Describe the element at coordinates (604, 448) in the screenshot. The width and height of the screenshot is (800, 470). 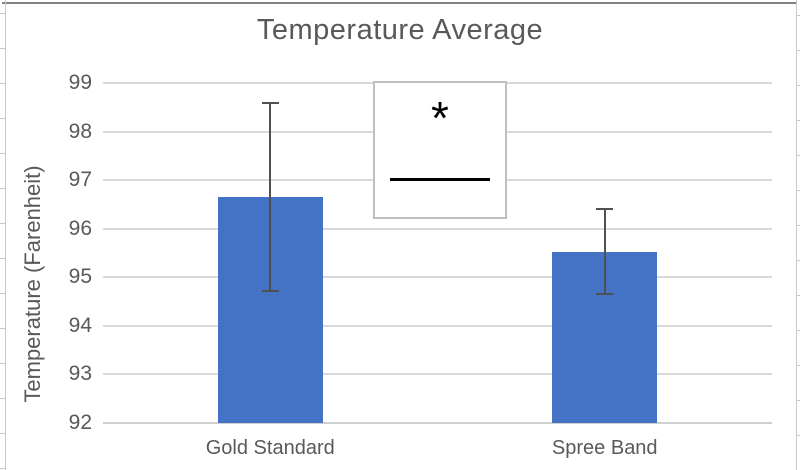
I see `x-axis-label: Spree Band` at that location.